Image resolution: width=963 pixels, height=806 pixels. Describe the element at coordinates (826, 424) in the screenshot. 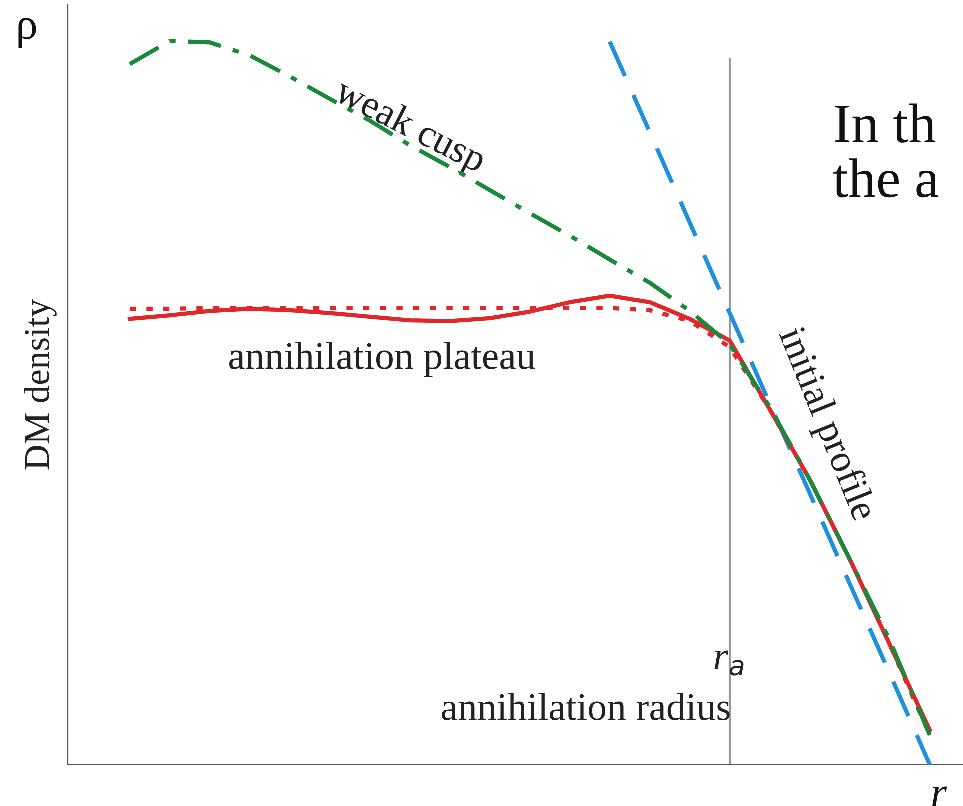

I see `text: initial profile` at that location.